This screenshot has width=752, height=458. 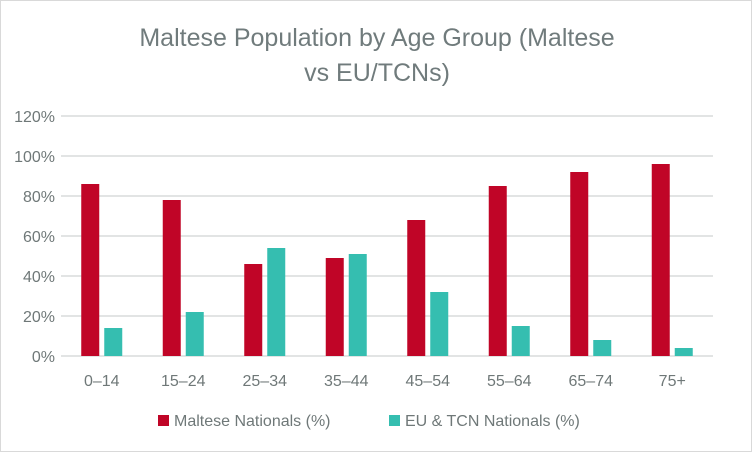 What do you see at coordinates (39, 197) in the screenshot?
I see `y-tick-label: 80%` at bounding box center [39, 197].